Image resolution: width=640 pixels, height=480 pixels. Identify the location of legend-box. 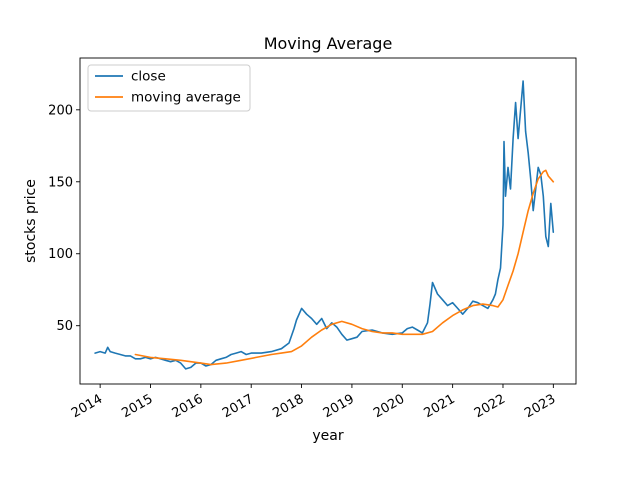
(169, 88).